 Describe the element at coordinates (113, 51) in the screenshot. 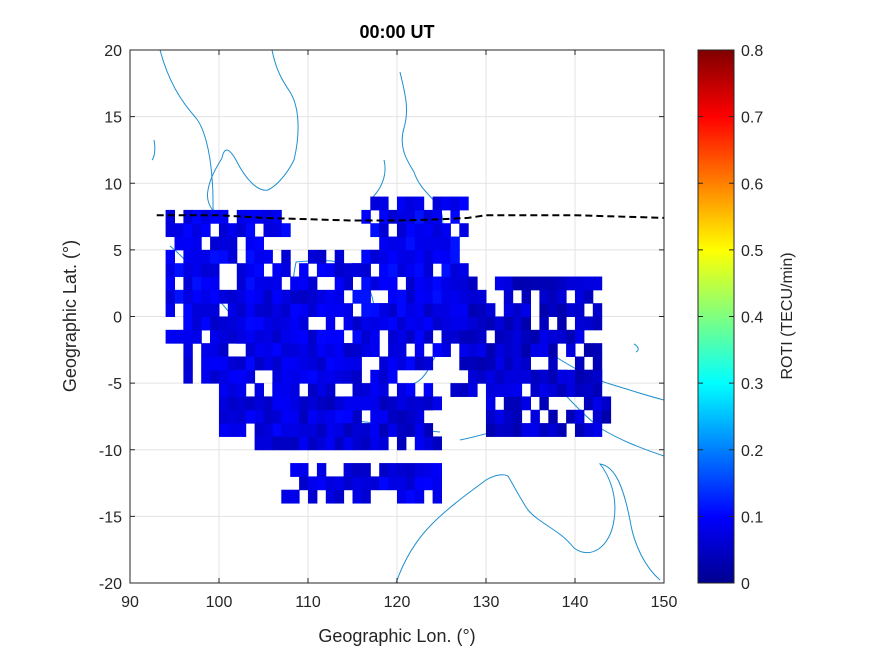

I see `y-tick-label: 20` at that location.